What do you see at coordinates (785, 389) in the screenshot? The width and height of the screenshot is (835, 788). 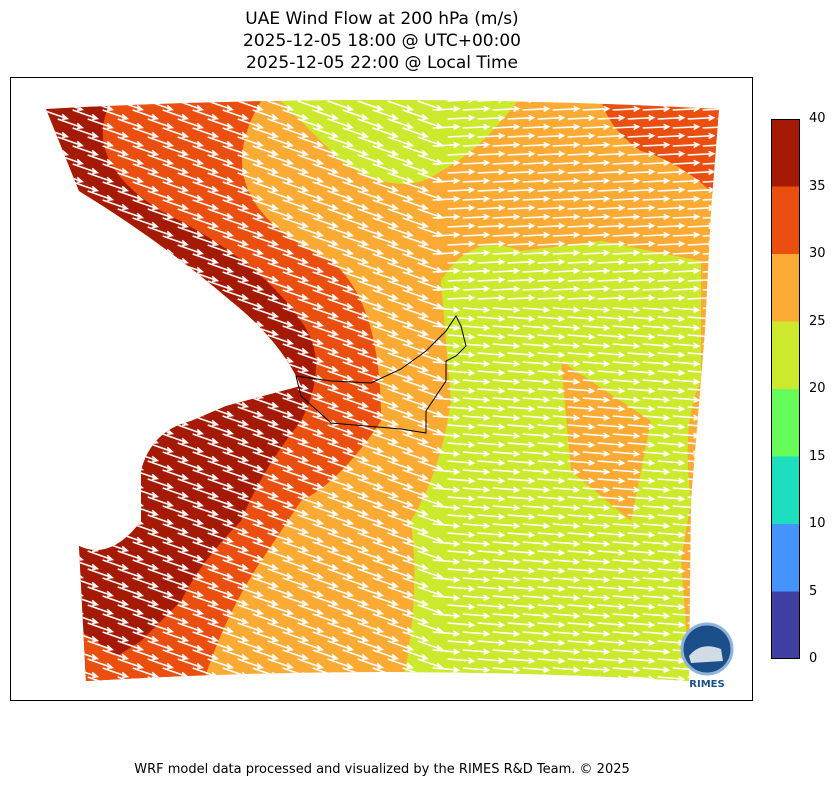 I see `colorbar` at bounding box center [785, 389].